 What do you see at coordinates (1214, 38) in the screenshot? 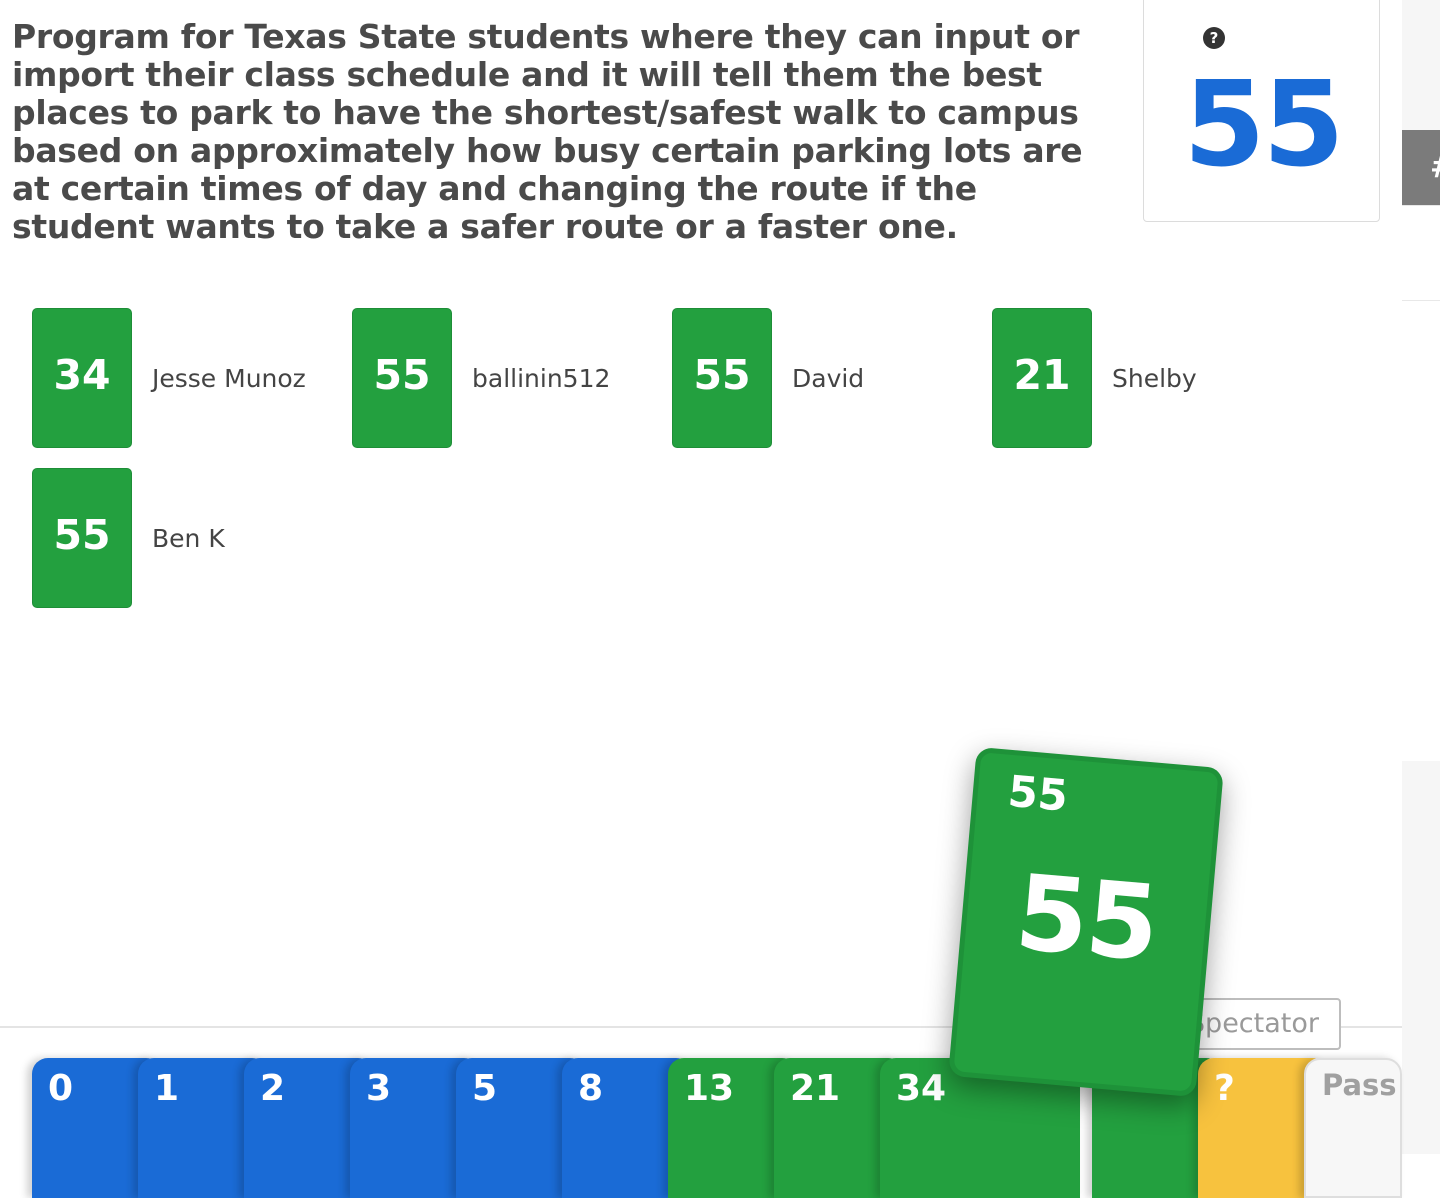
I see `question-circle-icon: ?` at bounding box center [1214, 38].